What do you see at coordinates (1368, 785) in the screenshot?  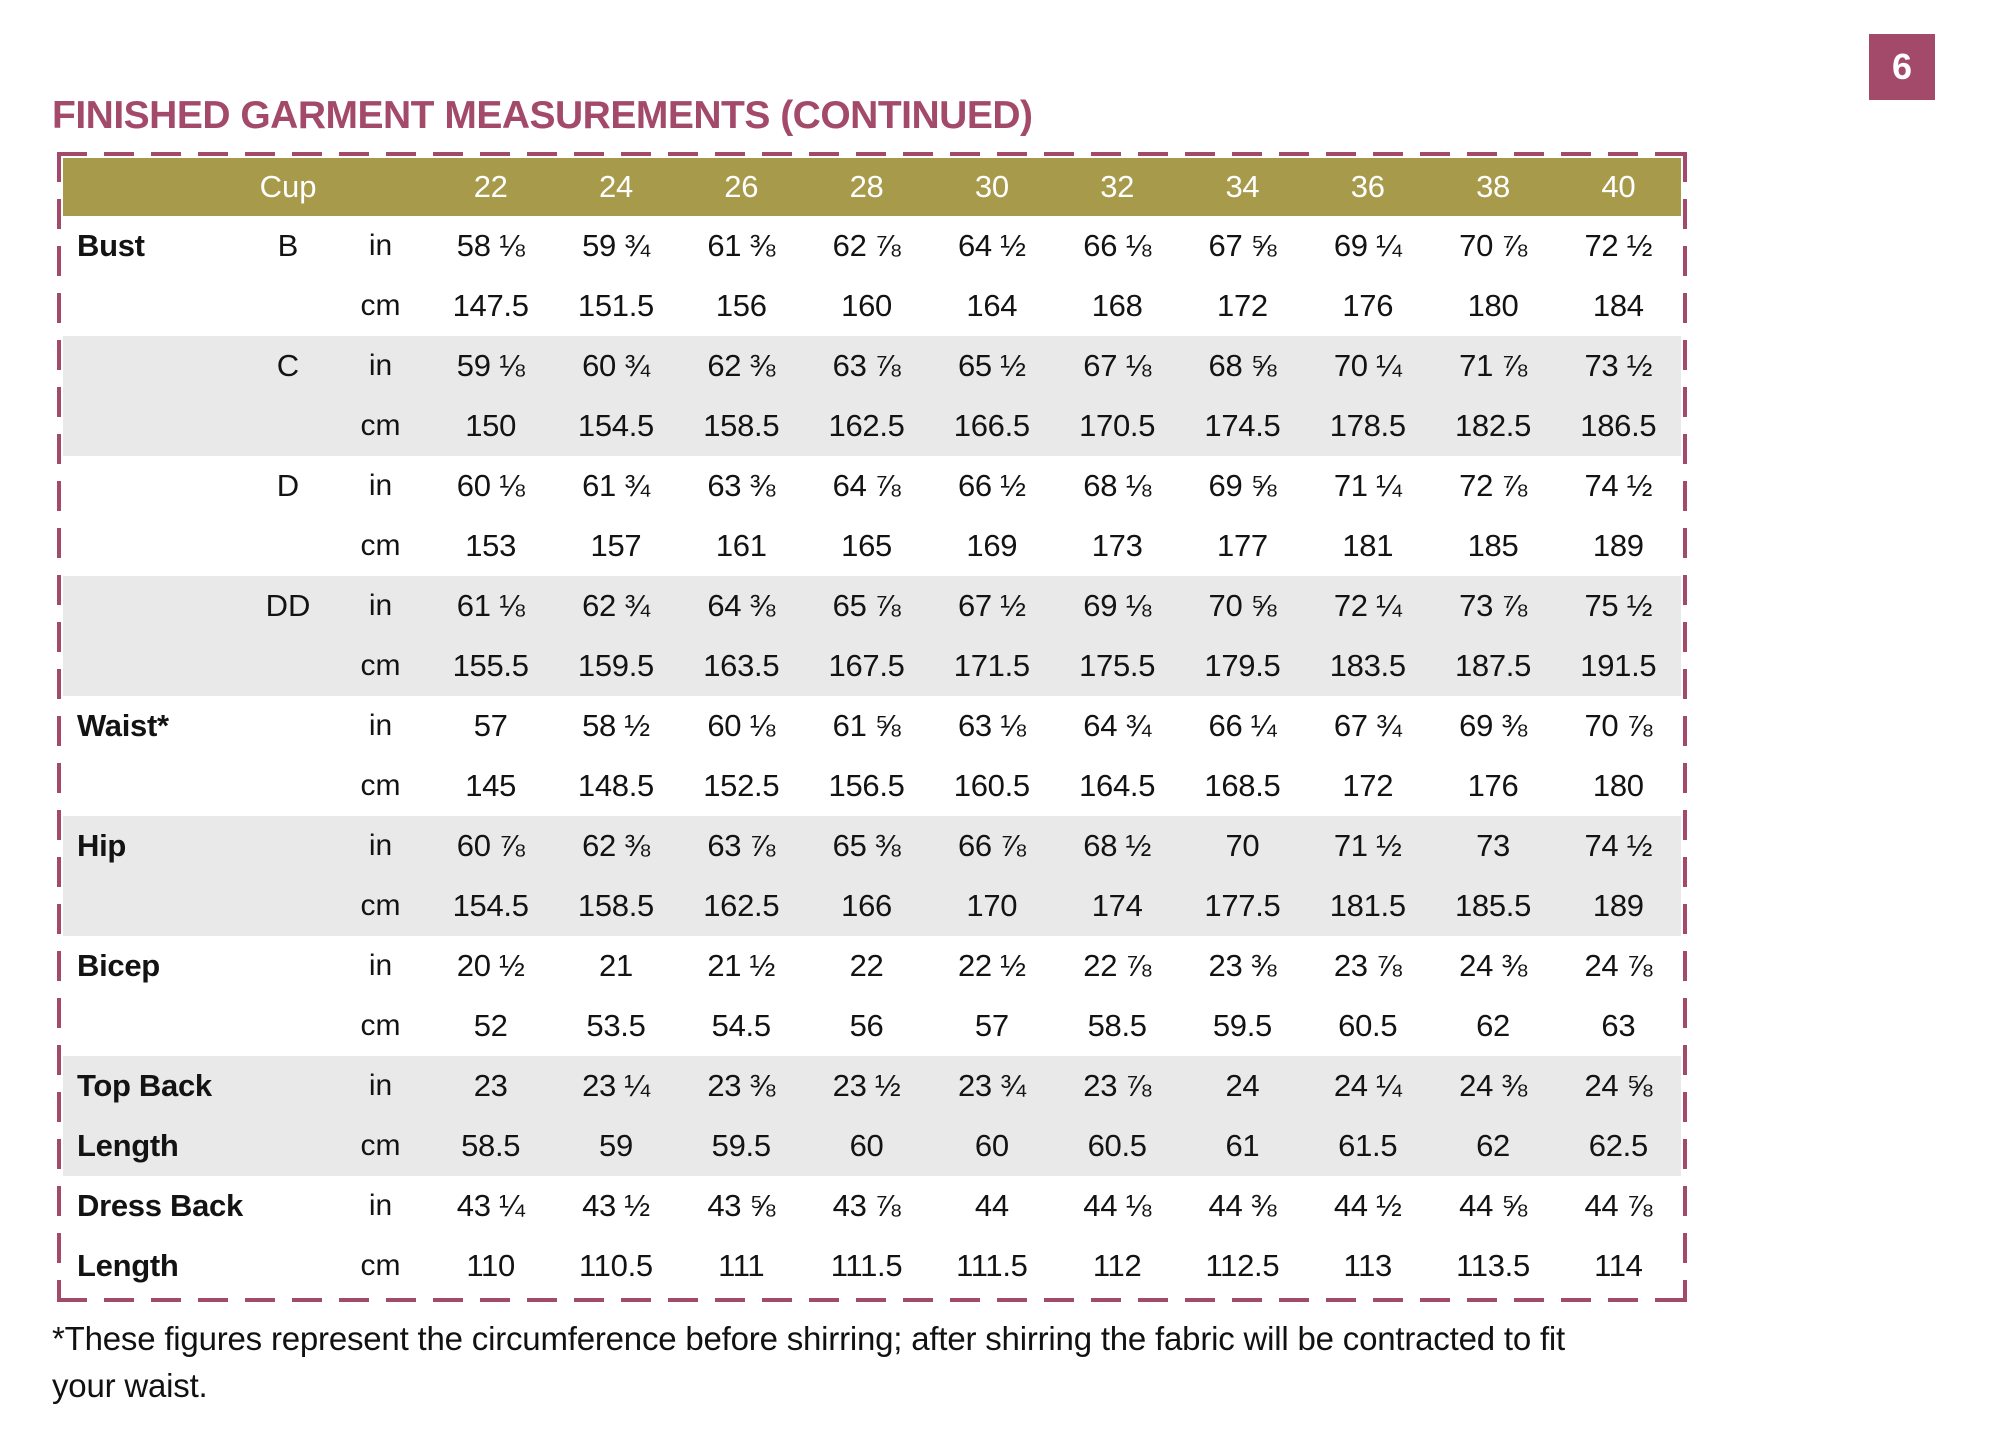 I see `measurement-cell: 172` at bounding box center [1368, 785].